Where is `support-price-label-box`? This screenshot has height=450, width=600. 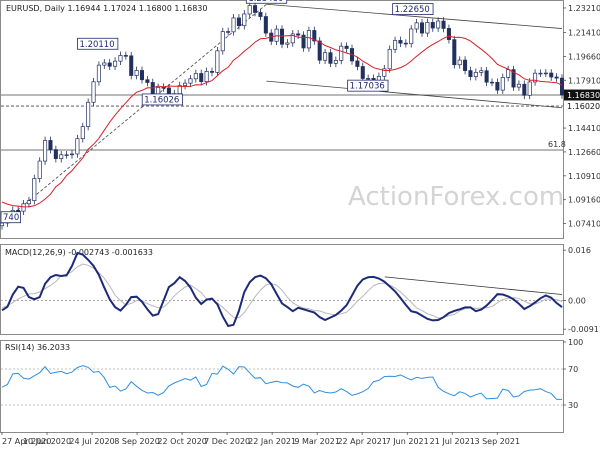 support-price-label-box is located at coordinates (582, 106).